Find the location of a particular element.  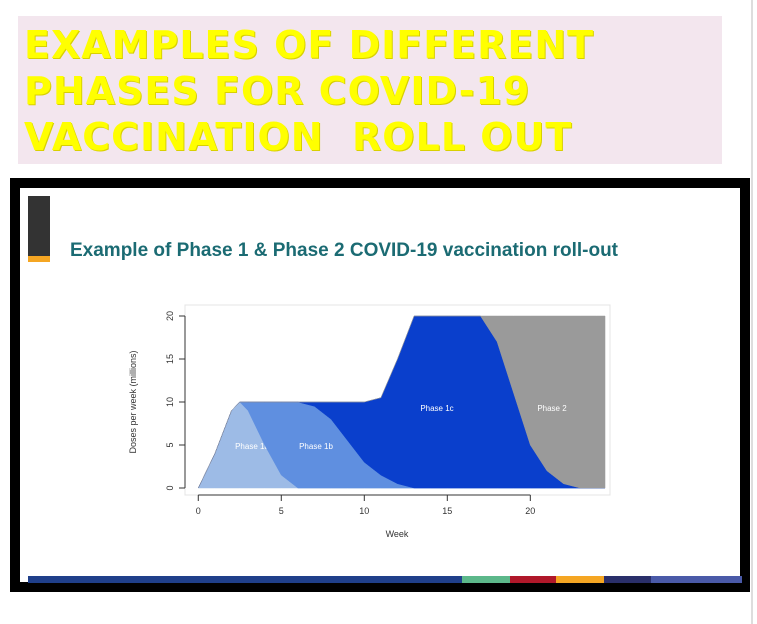

x-tick-label: 10 is located at coordinates (364, 511).